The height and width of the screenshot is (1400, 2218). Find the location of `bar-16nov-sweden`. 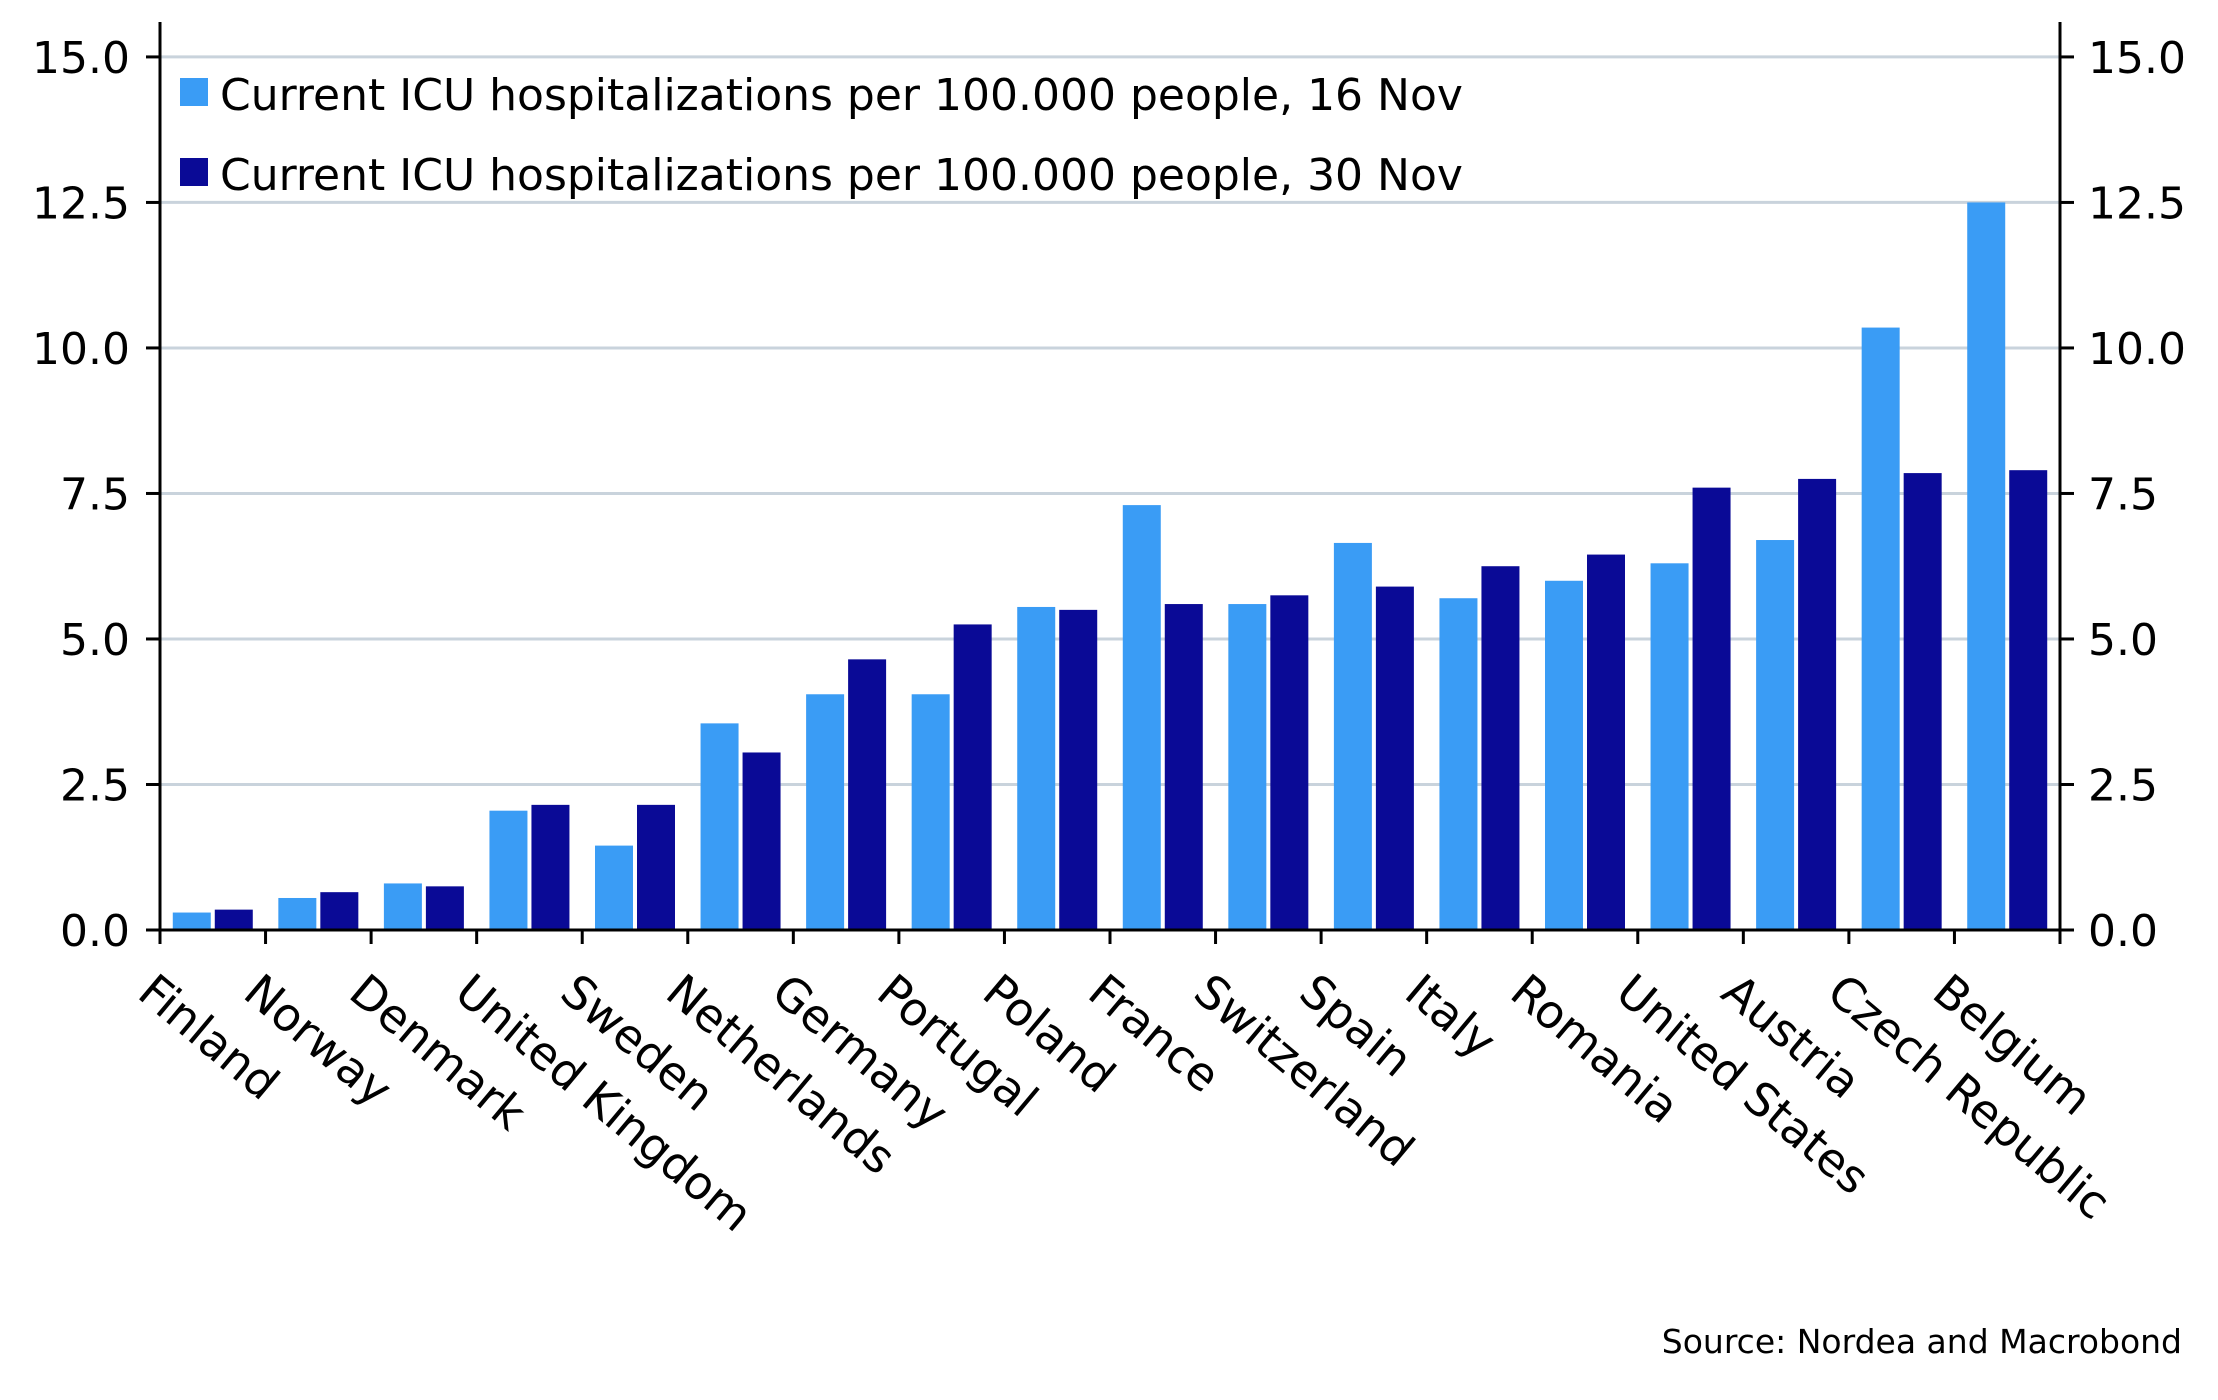

bar-16nov-sweden is located at coordinates (614, 887).